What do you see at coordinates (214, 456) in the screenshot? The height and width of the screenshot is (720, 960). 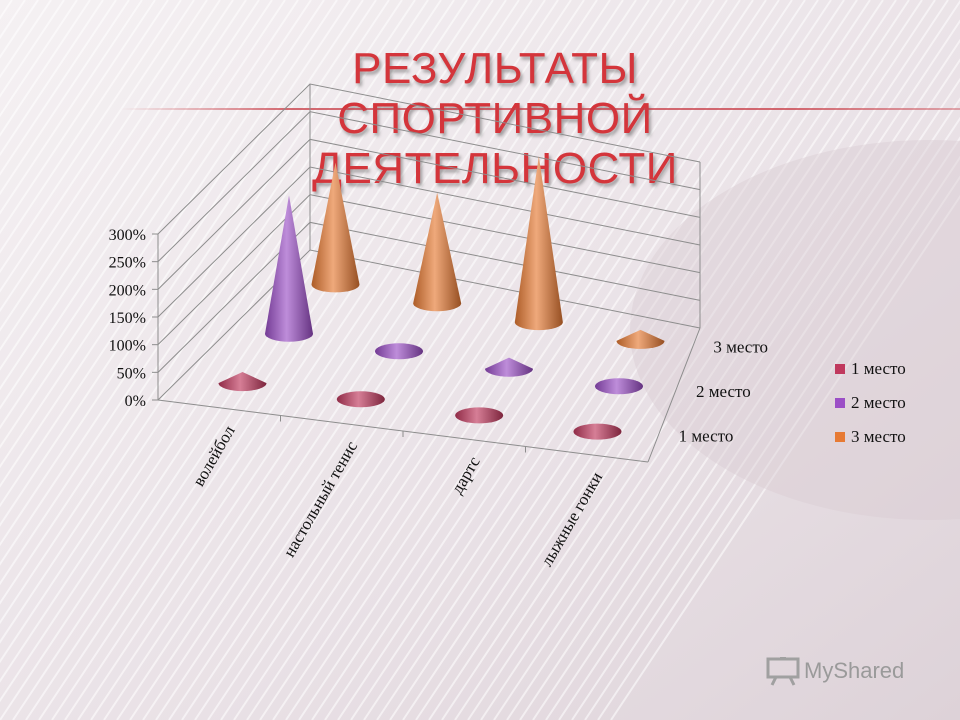 I see `x-tick-label: волейбол` at bounding box center [214, 456].